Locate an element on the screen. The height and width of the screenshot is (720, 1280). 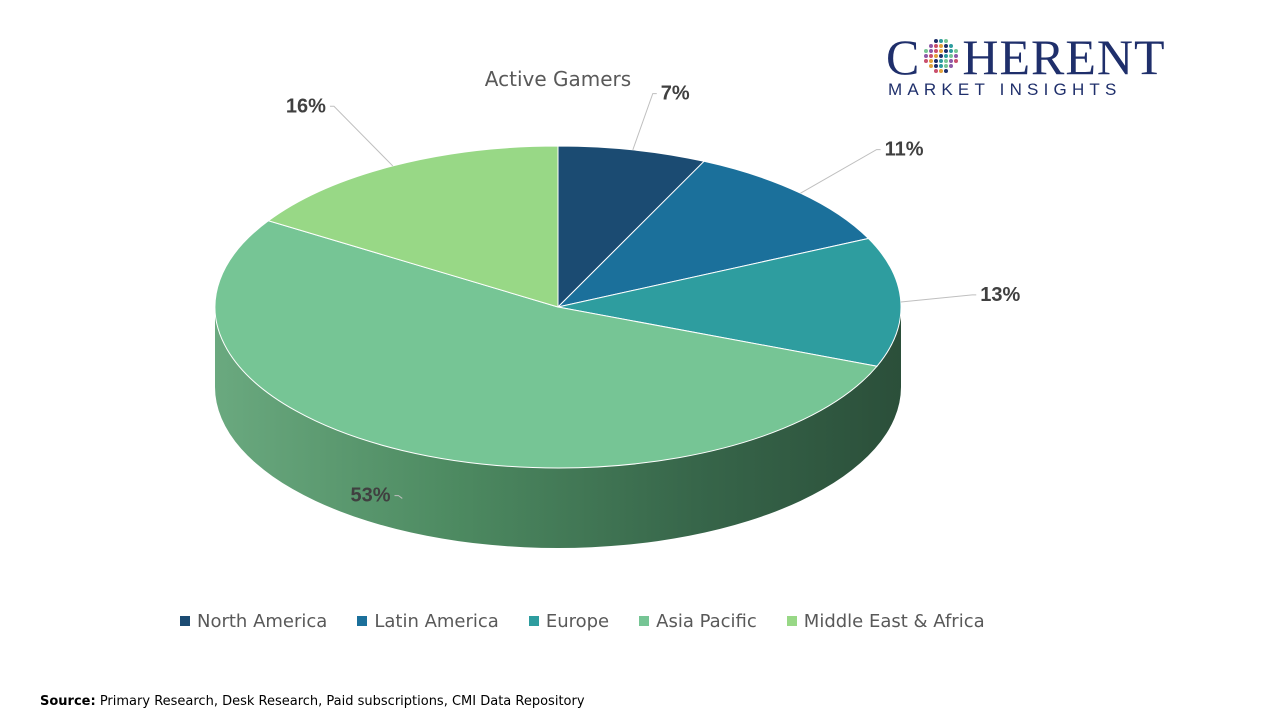
legend-item-latin-america: Latin America is located at coordinates (428, 621).